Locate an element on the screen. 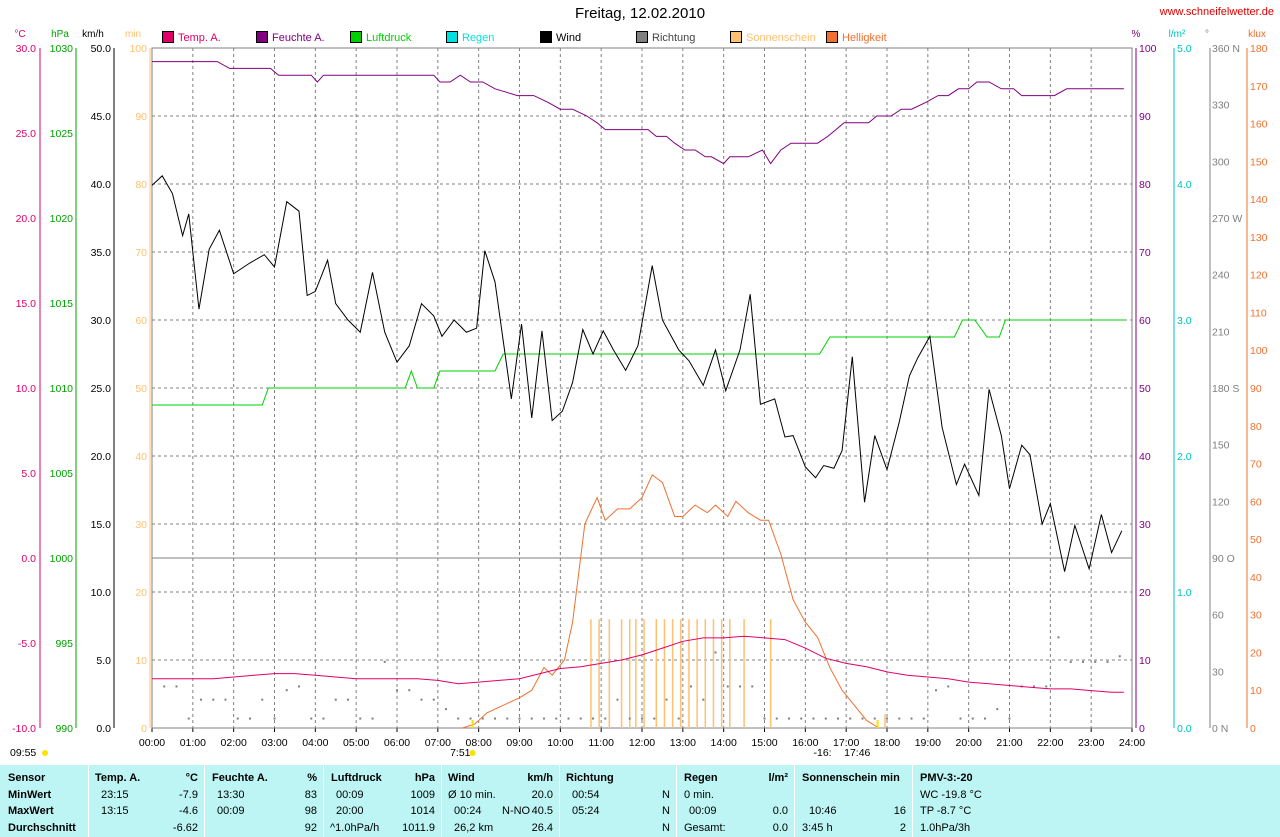  humidity-tick: 40 is located at coordinates (1145, 457).